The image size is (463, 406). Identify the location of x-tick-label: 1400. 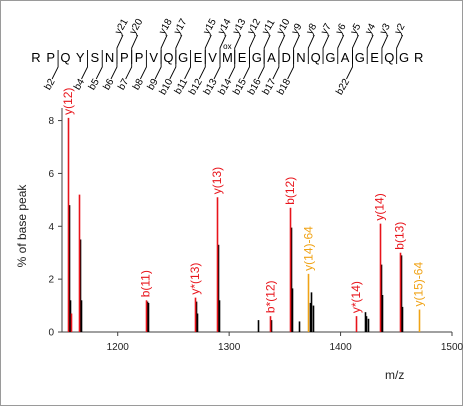
(340, 347).